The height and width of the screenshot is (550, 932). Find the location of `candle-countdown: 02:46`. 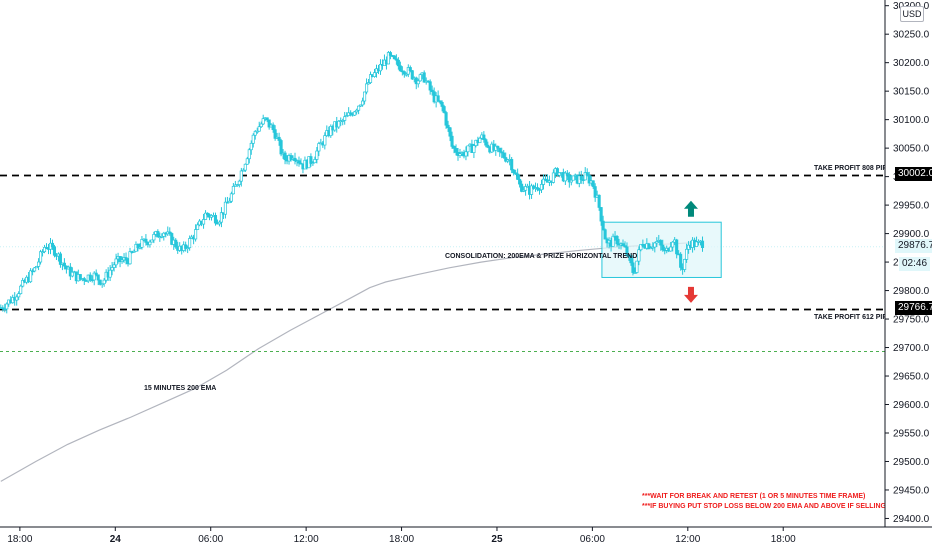

candle-countdown: 02:46 is located at coordinates (915, 264).